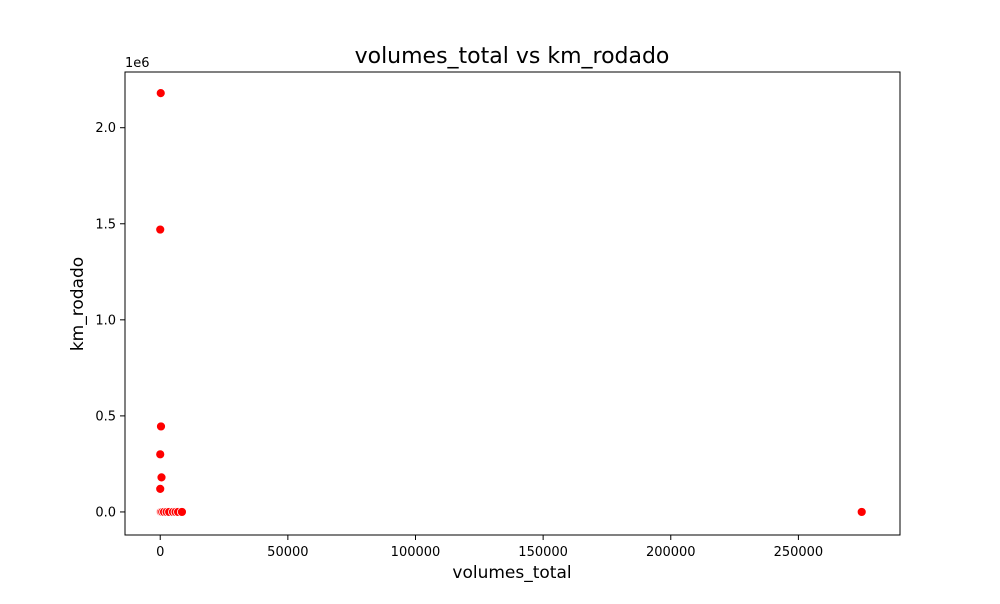  Describe the element at coordinates (105, 320) in the screenshot. I see `y-tick-label: 1.0` at that location.